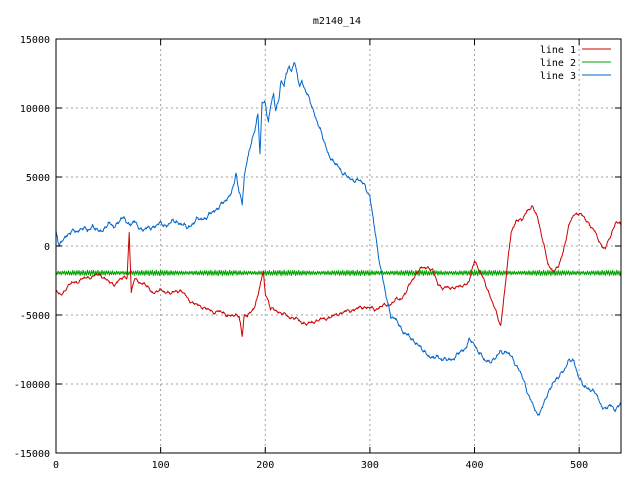 The height and width of the screenshot is (480, 640). I want to click on legend-label-3: line 3, so click(558, 76).